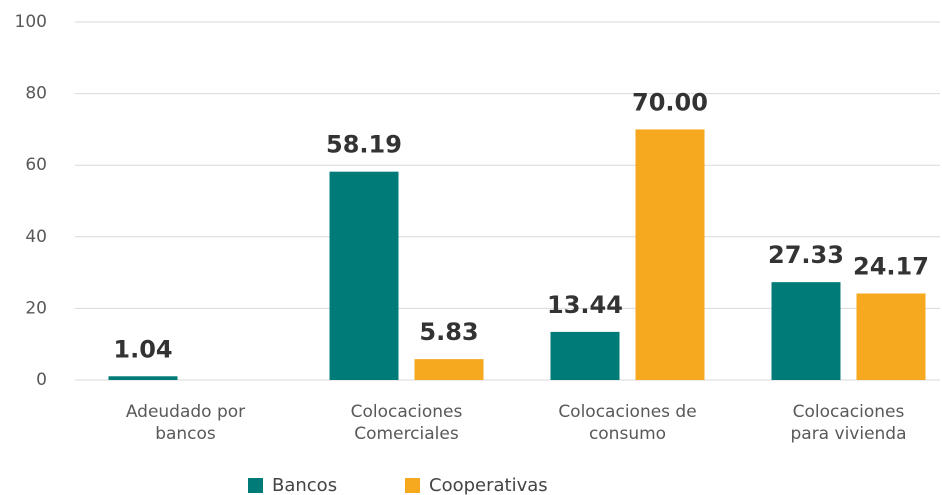 This screenshot has height=495, width=942. What do you see at coordinates (36, 94) in the screenshot?
I see `y-tick-label: 80` at bounding box center [36, 94].